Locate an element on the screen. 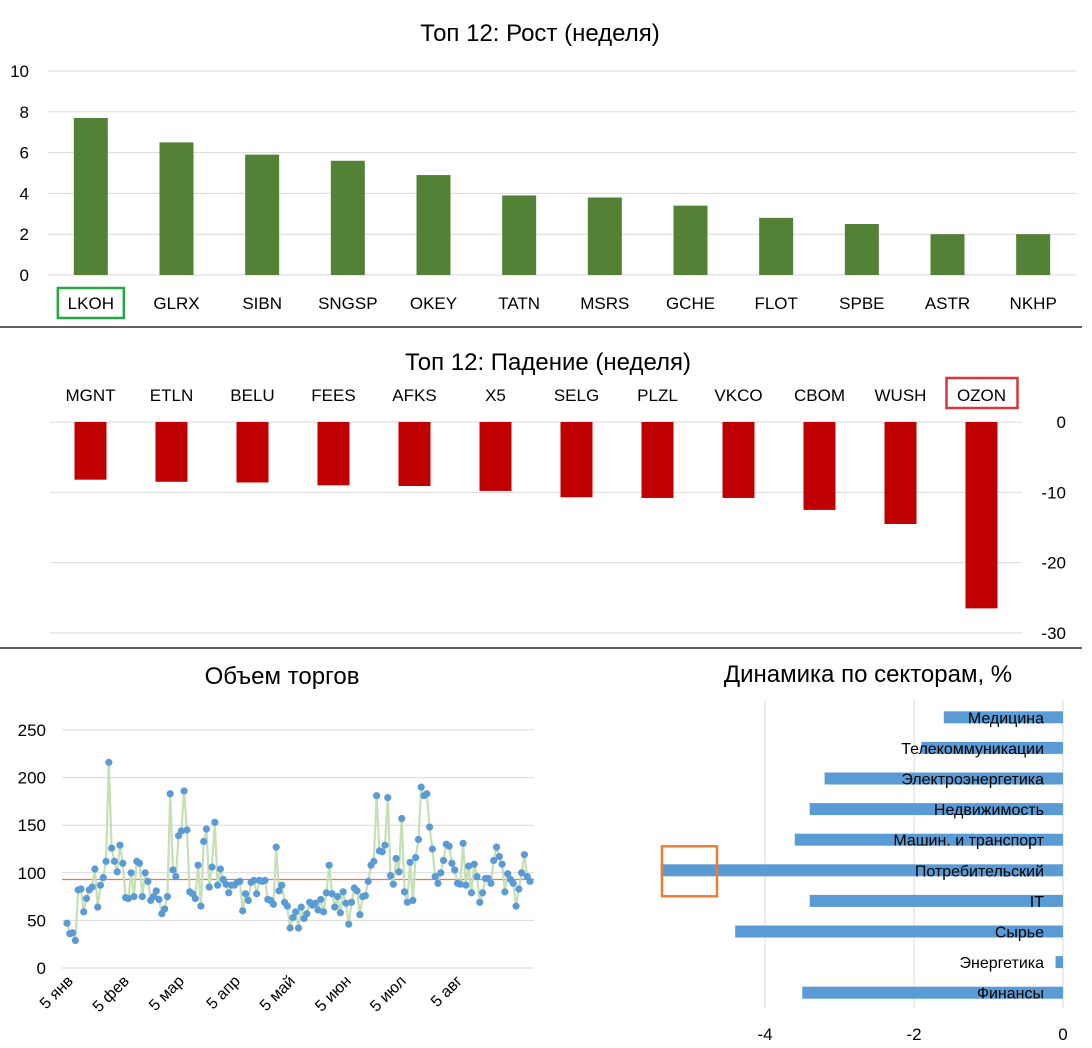 The height and width of the screenshot is (1048, 1092). growth-y-axis: 0 2 4 6 8 10 is located at coordinates (19, 173).